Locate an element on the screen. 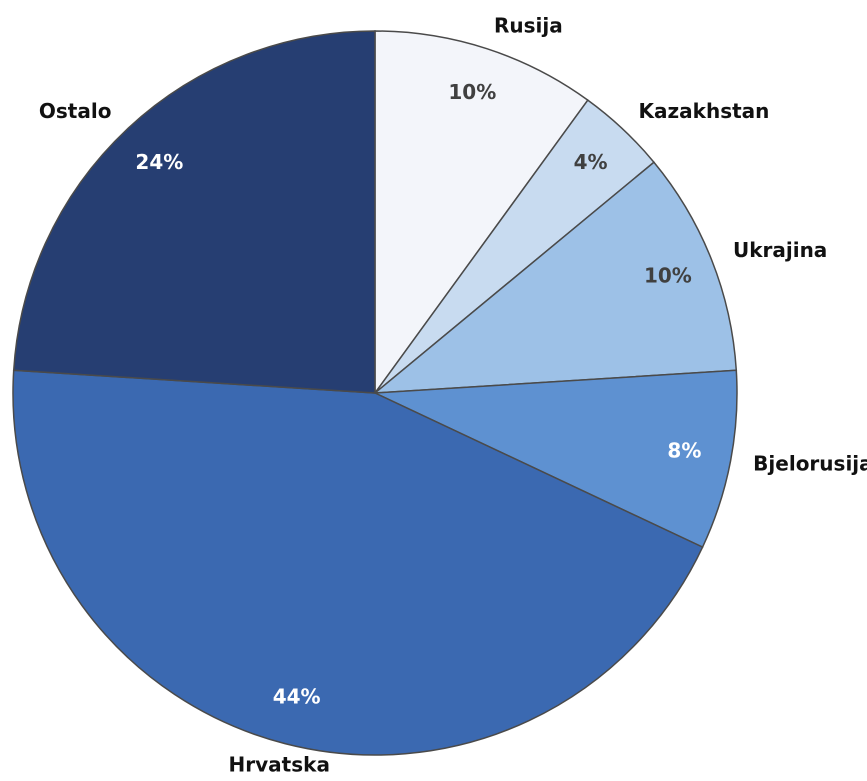 This screenshot has width=867, height=781. value-label: 4% is located at coordinates (591, 162).